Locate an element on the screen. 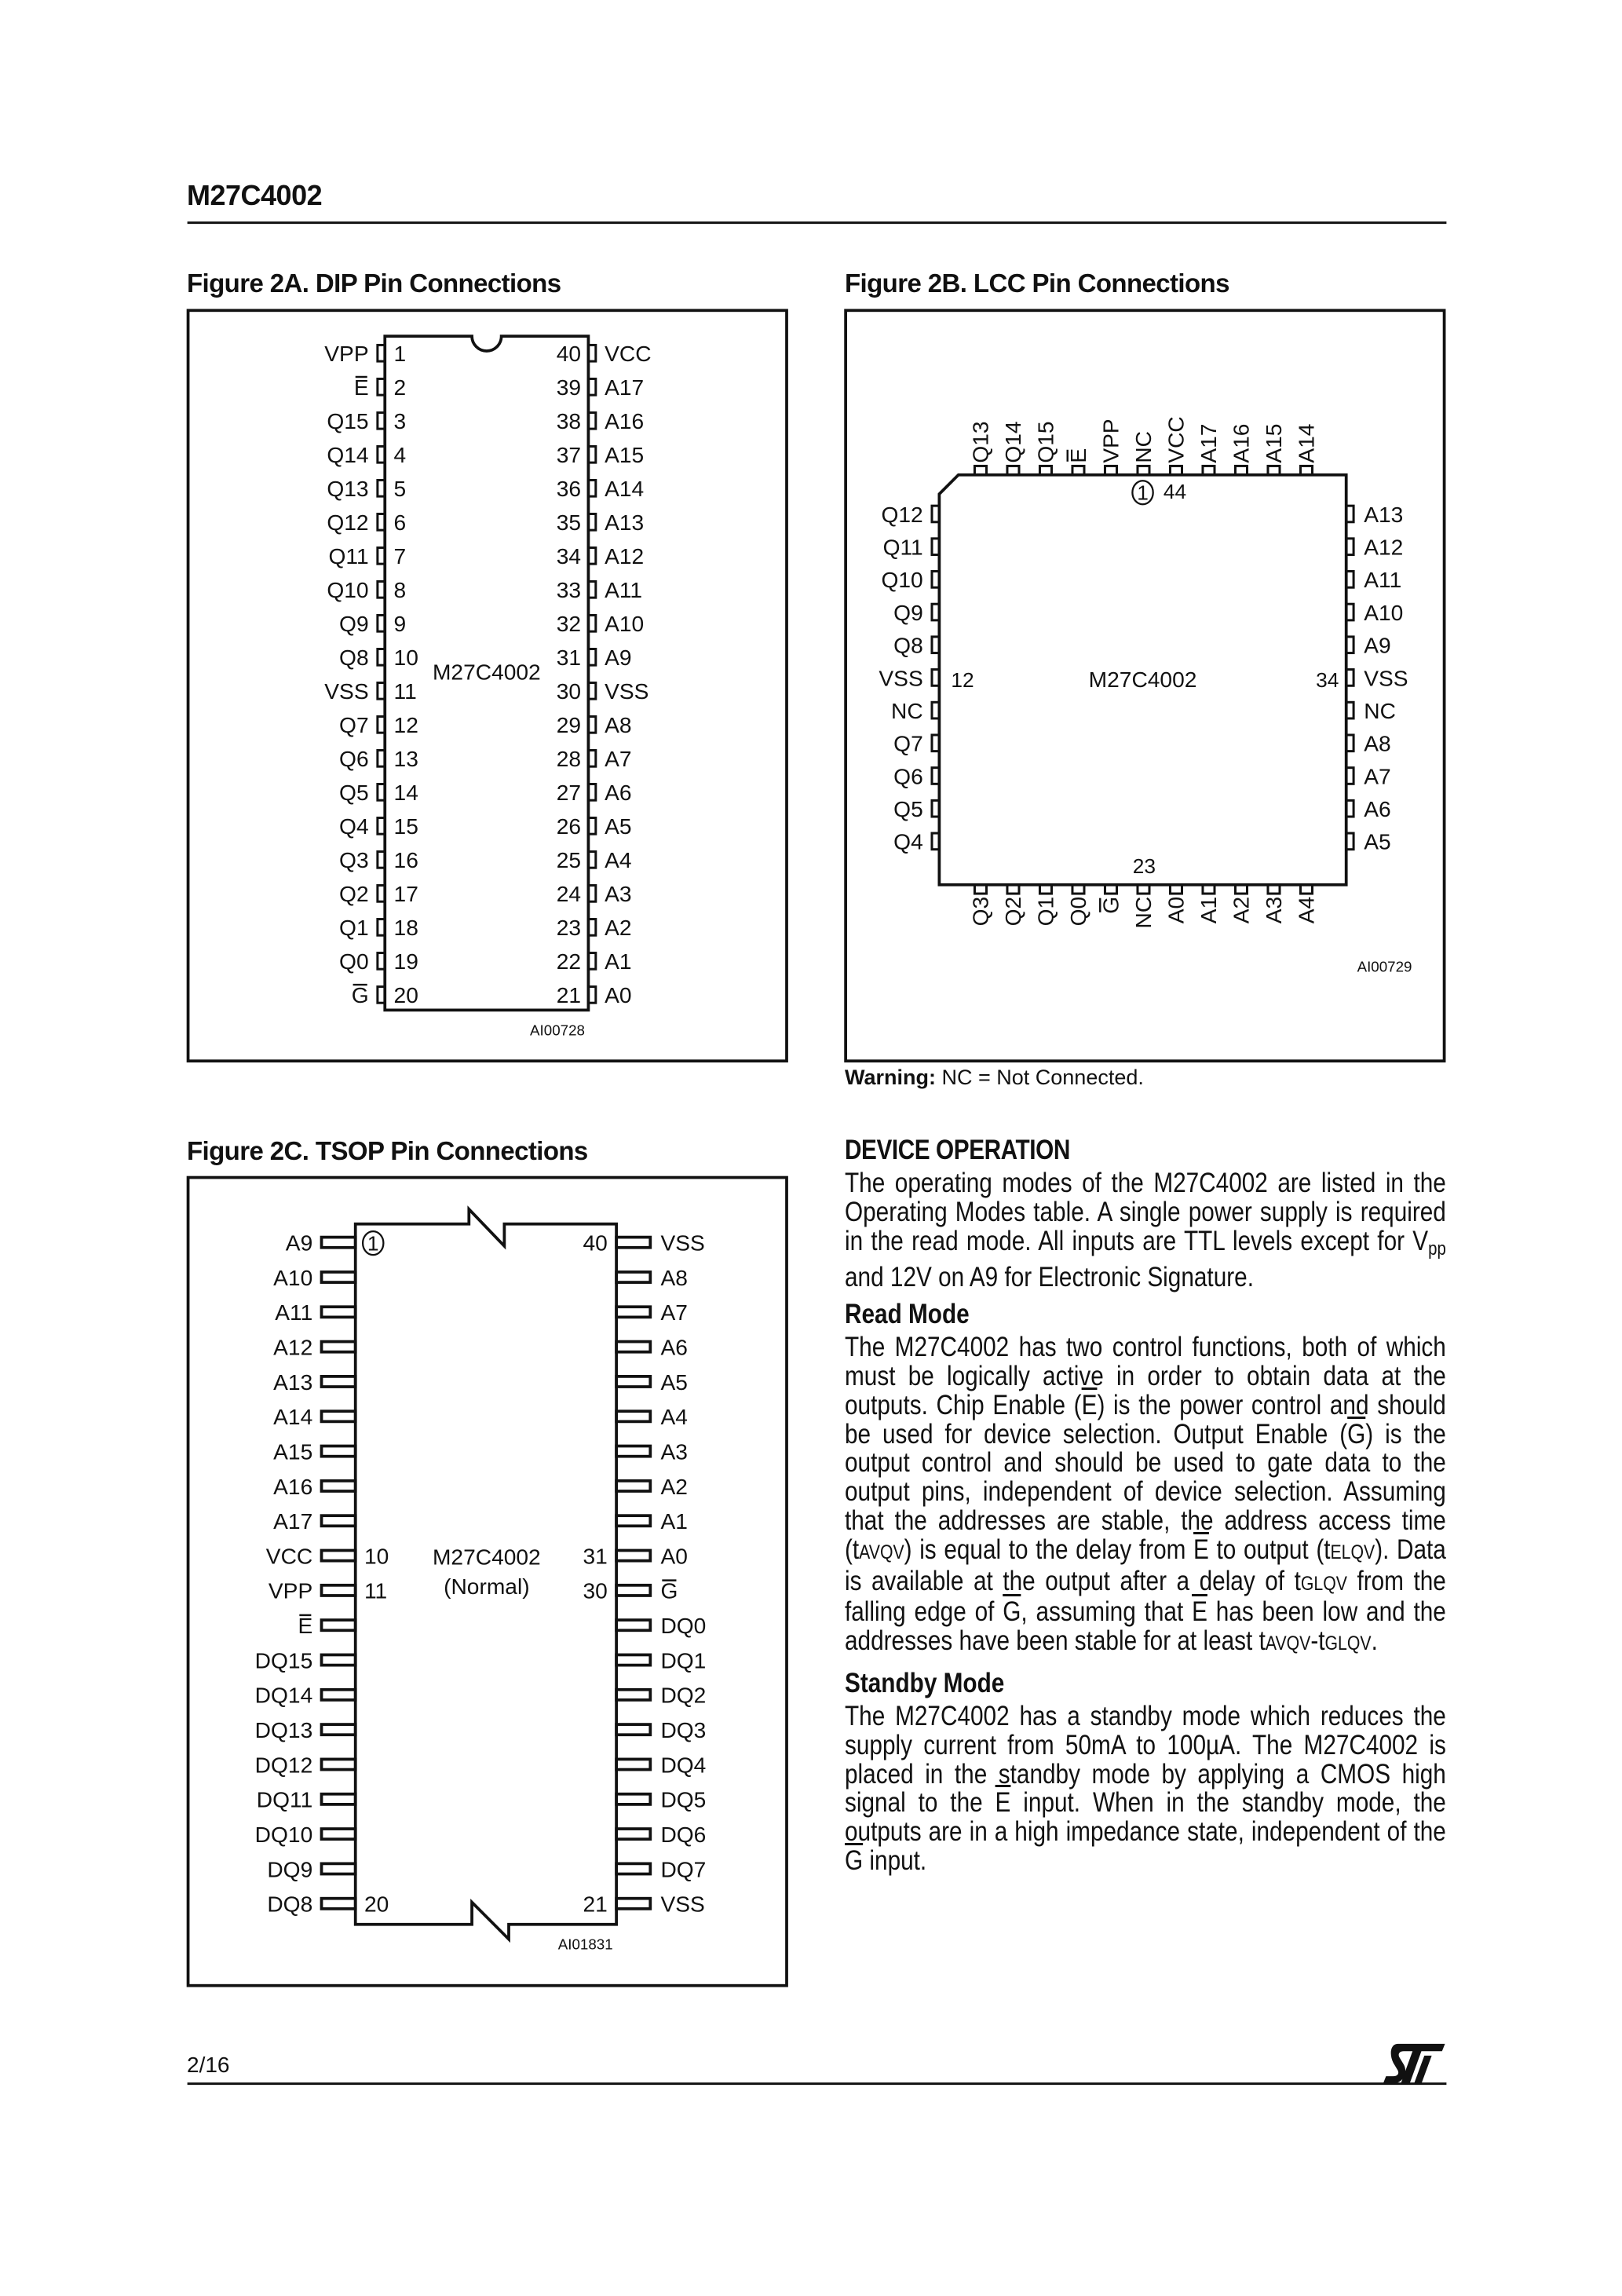 The image size is (1622, 2296). pin-number: 3 is located at coordinates (400, 421).